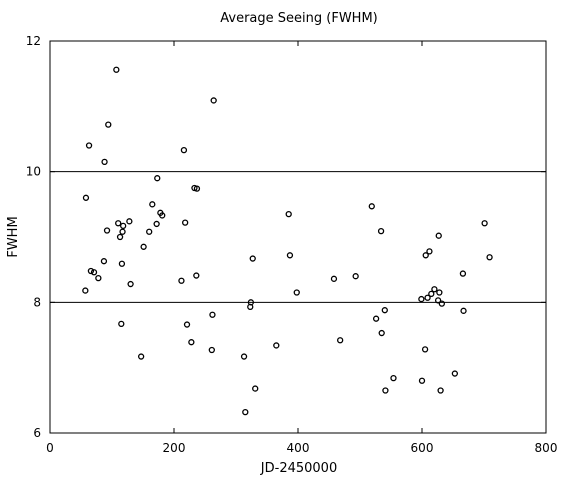 The width and height of the screenshot is (569, 485). What do you see at coordinates (298, 468) in the screenshot?
I see `x-axis-label: JD-2450000` at bounding box center [298, 468].